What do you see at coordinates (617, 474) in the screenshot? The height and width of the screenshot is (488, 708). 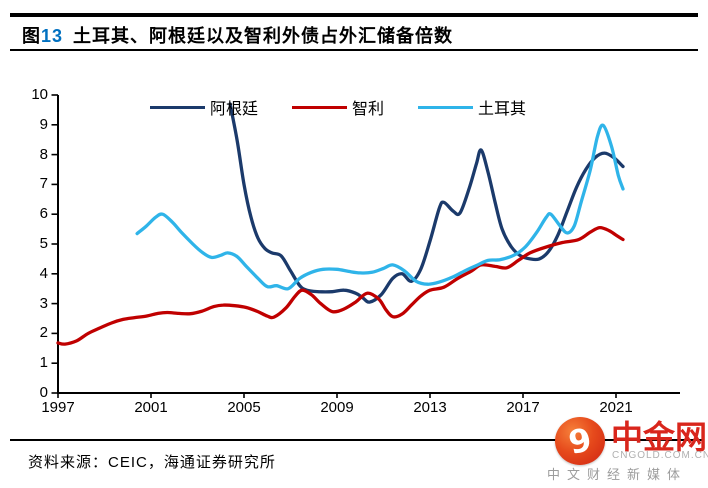 I see `brand-tagline: 中文财经新媒体` at bounding box center [617, 474].